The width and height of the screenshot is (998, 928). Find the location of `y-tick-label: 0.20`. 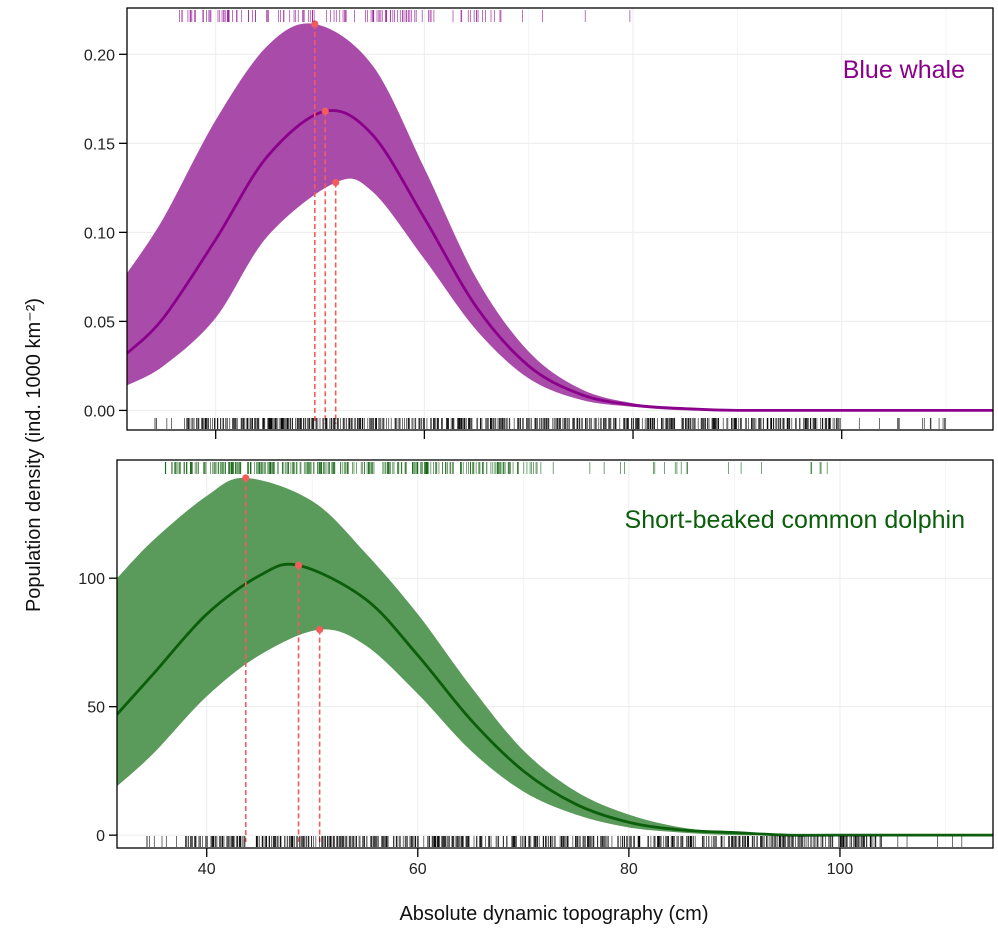

y-tick-label: 0.20 is located at coordinates (99, 55).